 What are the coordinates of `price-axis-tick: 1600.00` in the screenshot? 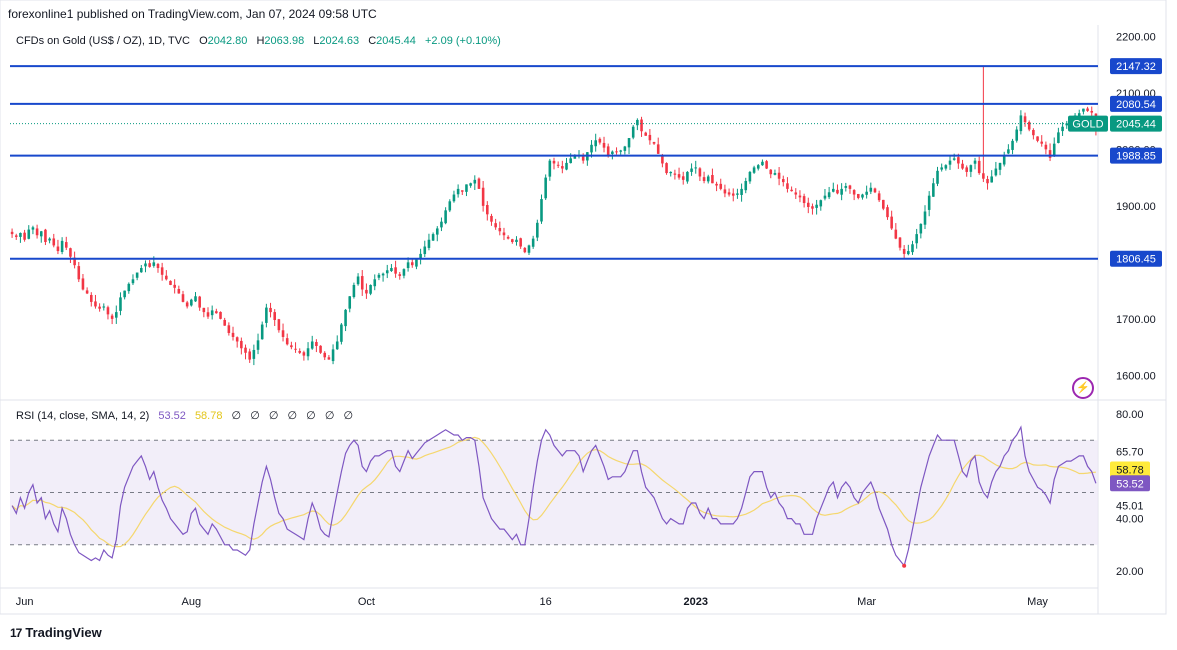 It's located at (1136, 376).